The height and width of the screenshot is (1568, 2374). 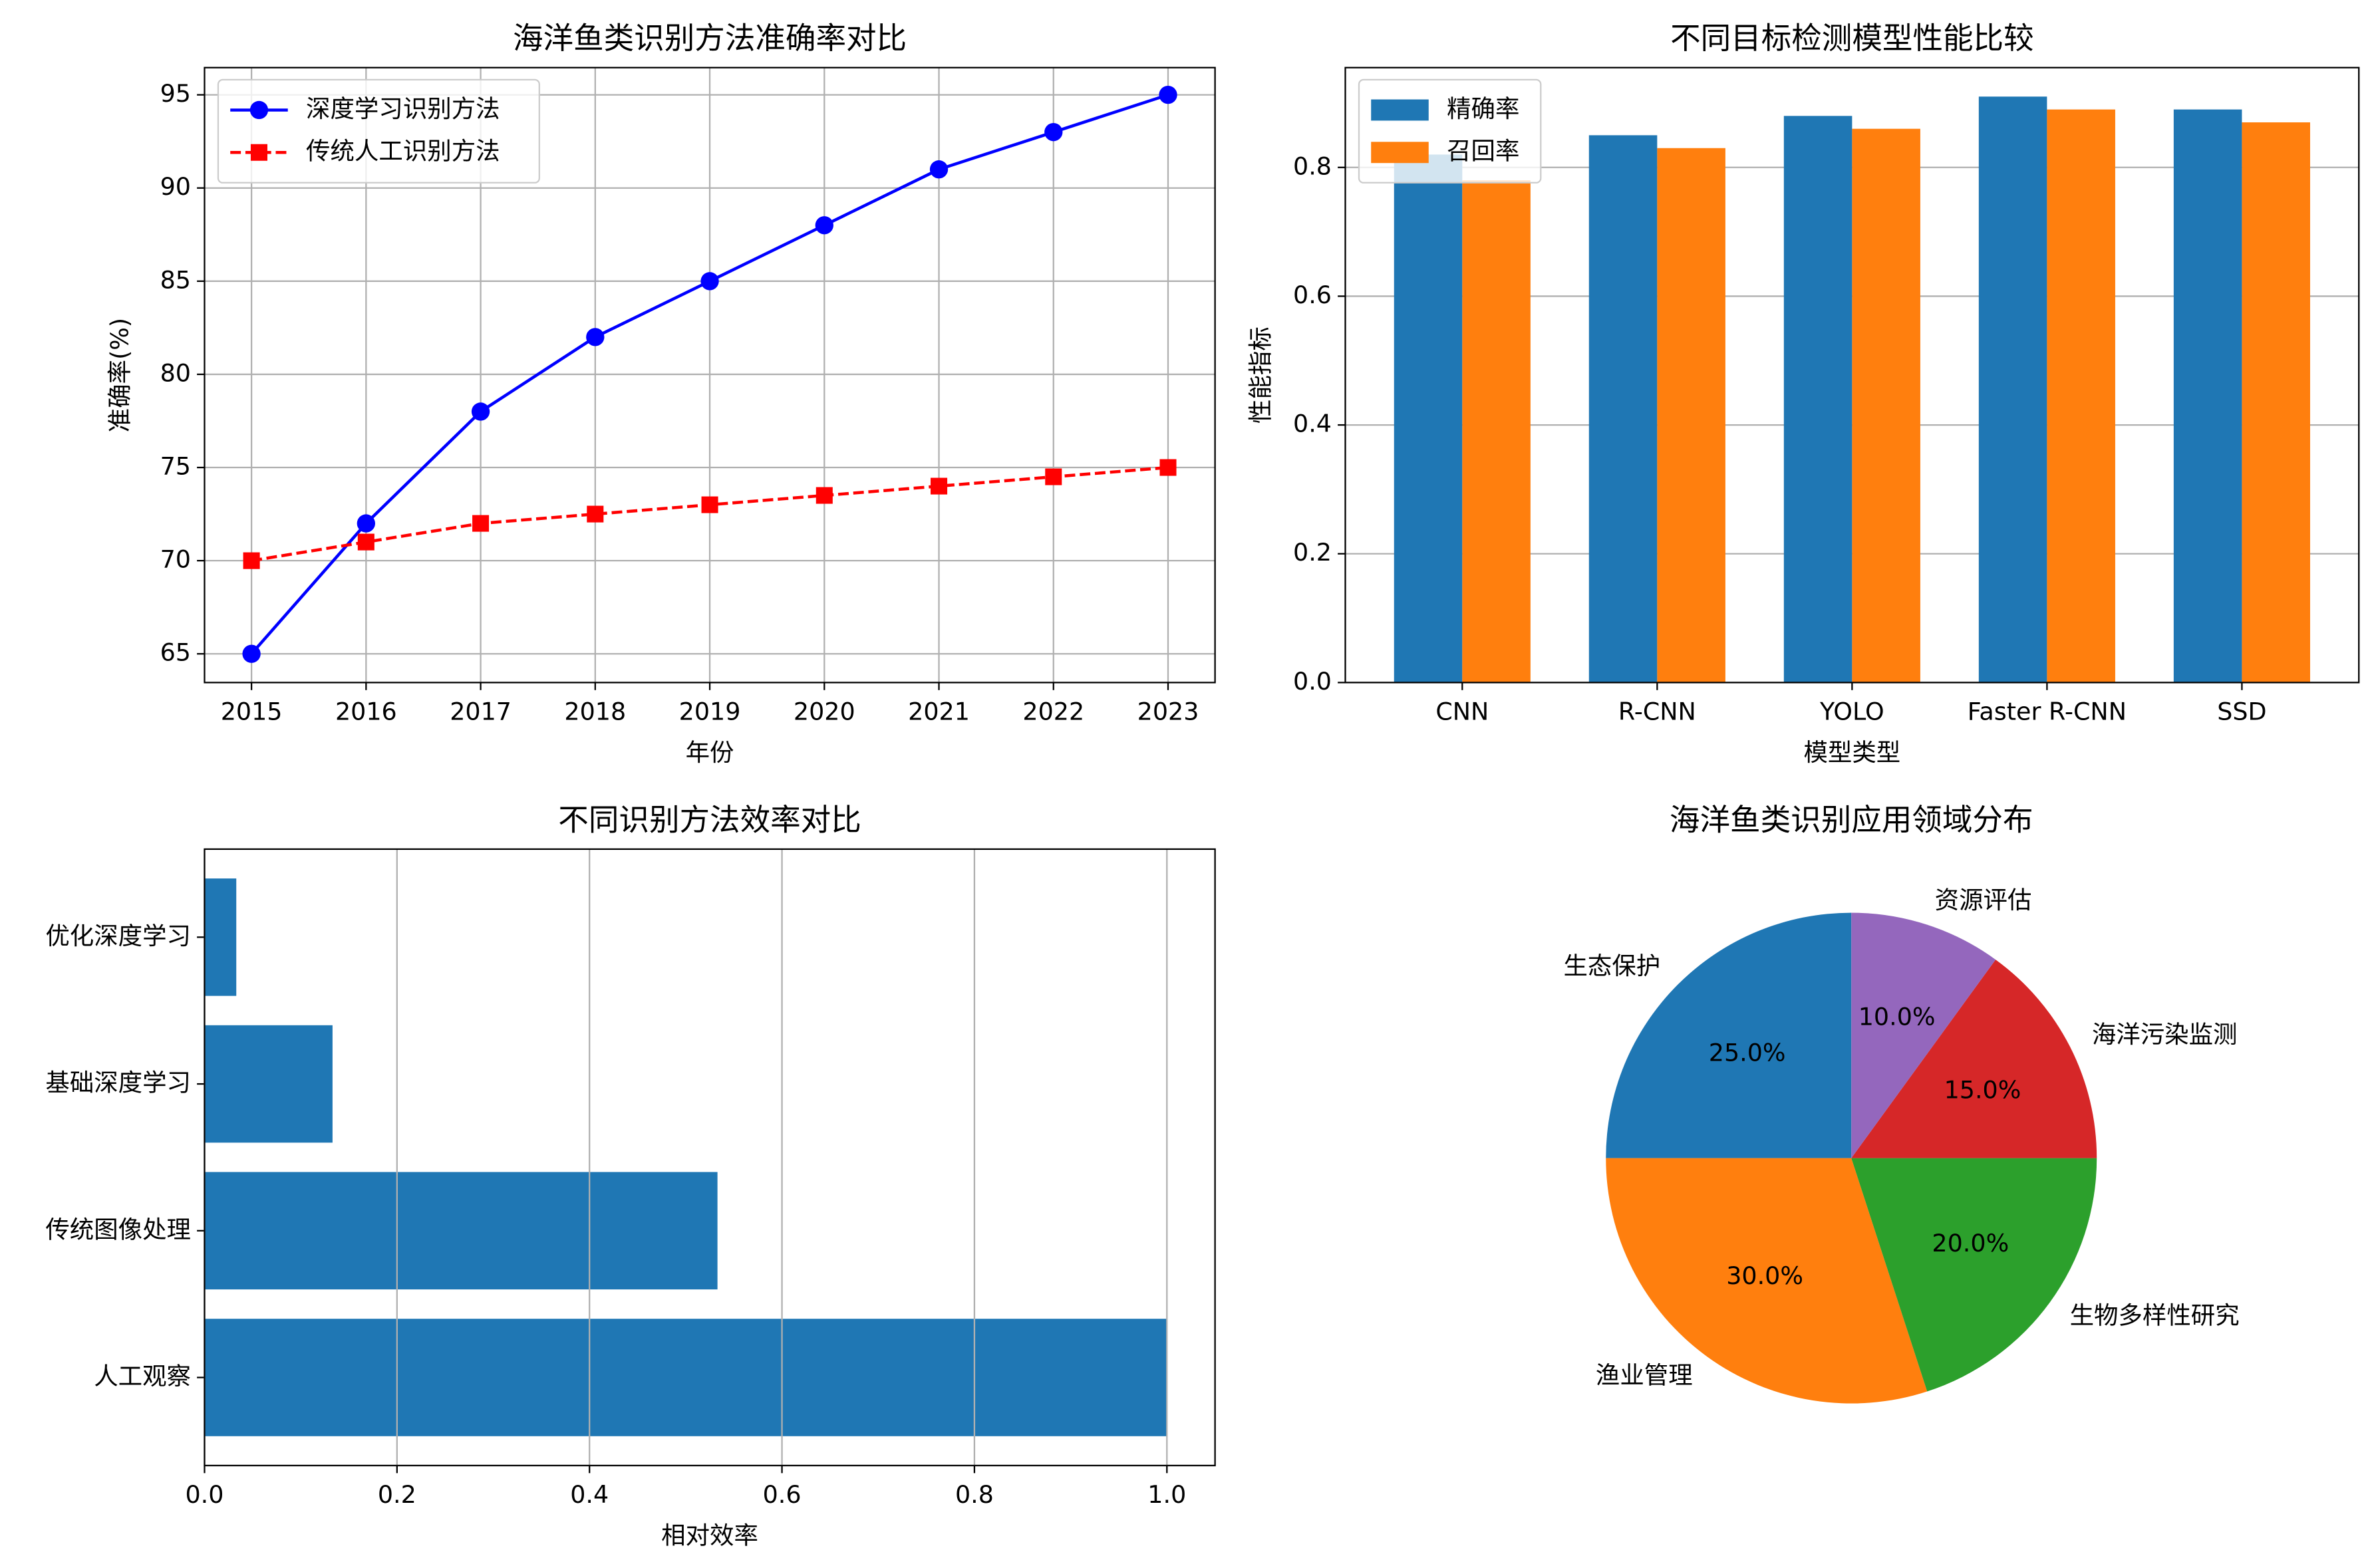 I want to click on slice-label: 资源评估, so click(x=1983, y=900).